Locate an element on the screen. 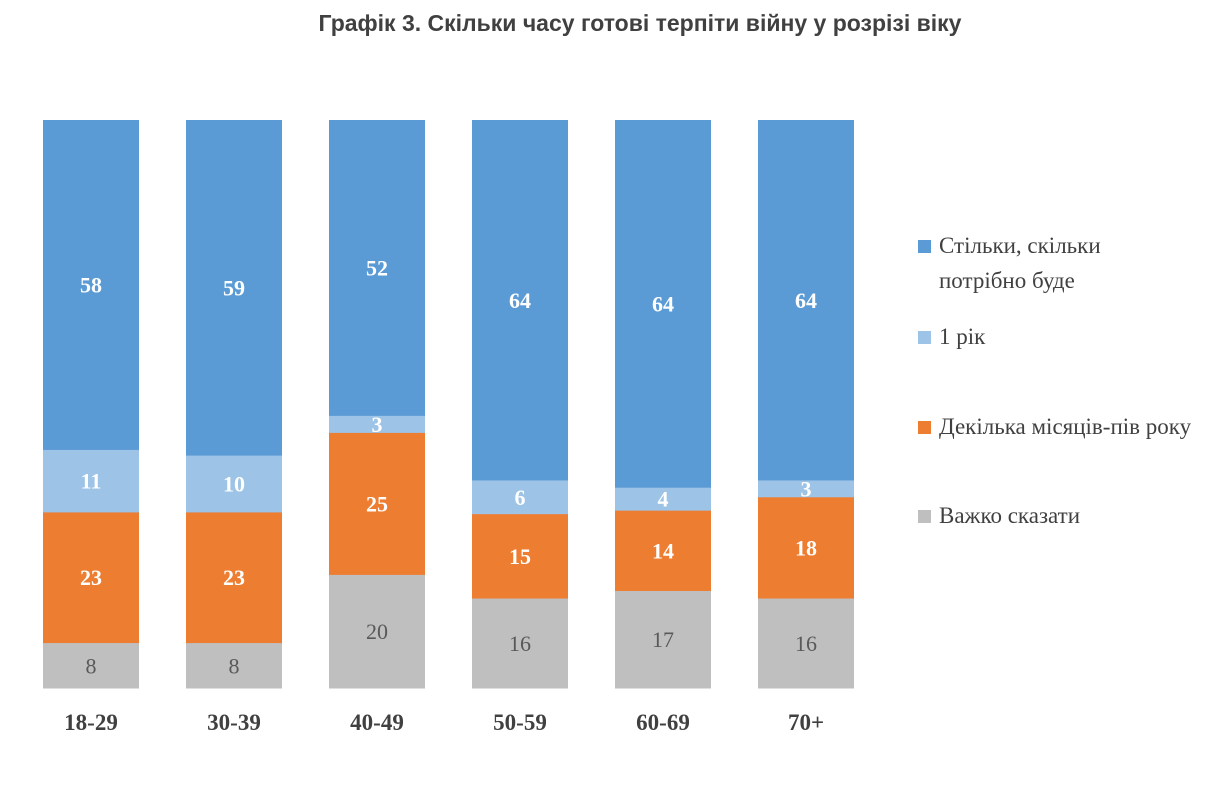  data-label: 15 is located at coordinates (520, 556).